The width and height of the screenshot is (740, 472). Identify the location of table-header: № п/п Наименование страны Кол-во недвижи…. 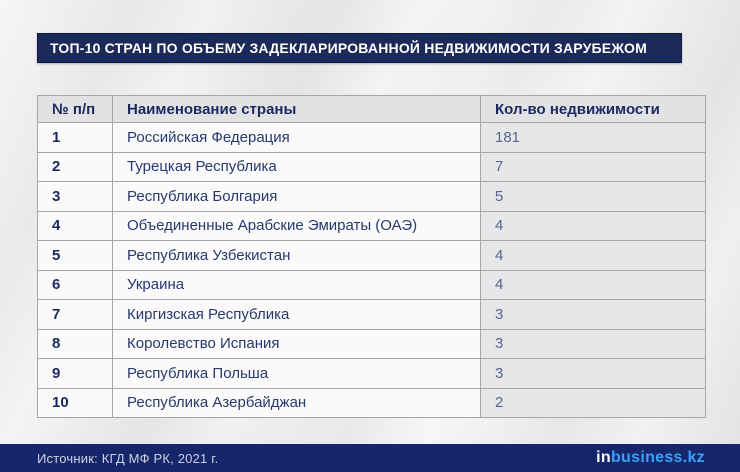
(371, 109).